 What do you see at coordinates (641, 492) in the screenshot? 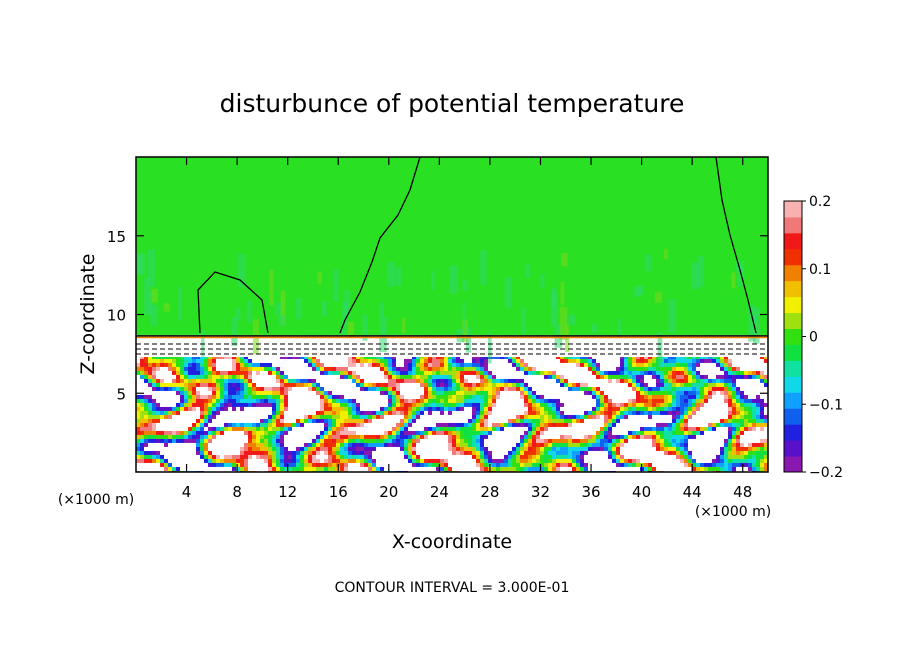
I see `x-tick-label: 40` at bounding box center [641, 492].